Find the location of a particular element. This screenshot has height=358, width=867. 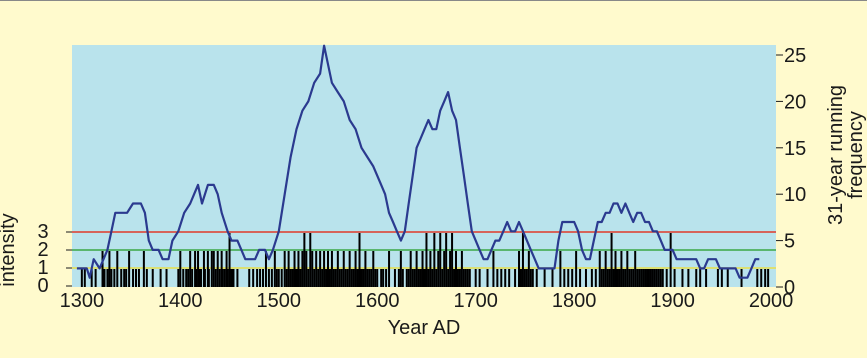

left-axis-title: intensity is located at coordinates (9, 249).